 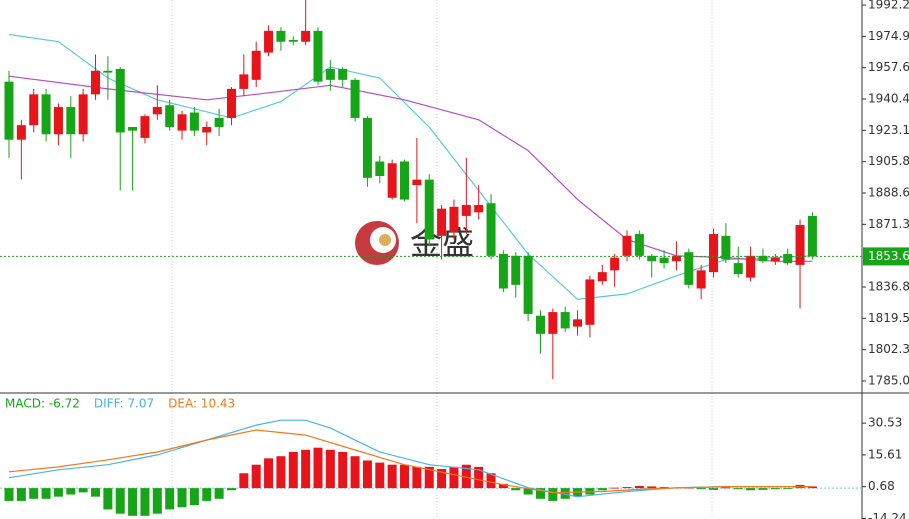 What do you see at coordinates (888, 318) in the screenshot?
I see `y-tick-label: 1819.57` at bounding box center [888, 318].